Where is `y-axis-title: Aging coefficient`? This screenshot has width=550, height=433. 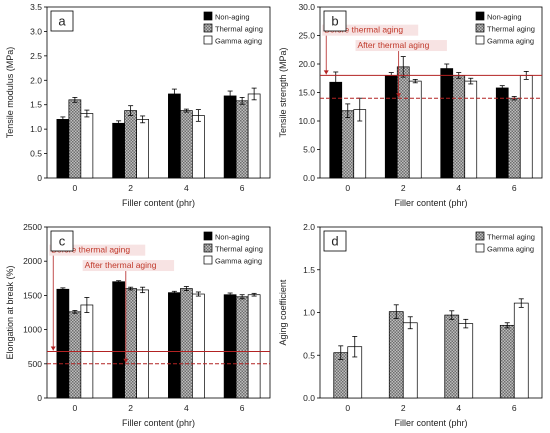 y-axis-title: Aging coefficient is located at coordinates (283, 312).